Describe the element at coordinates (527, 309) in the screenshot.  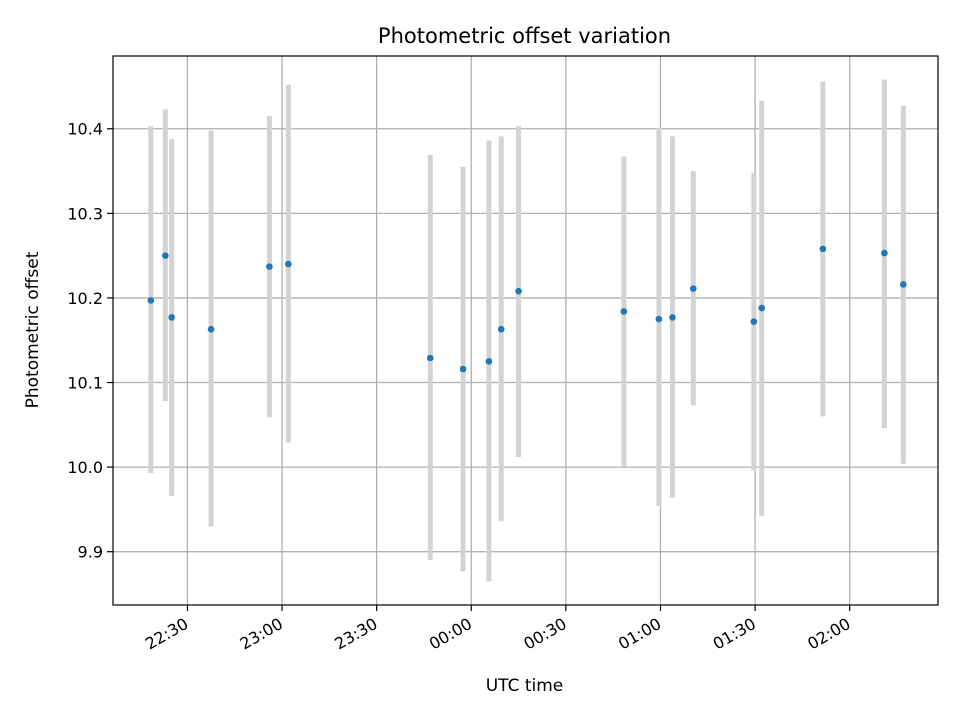
I see `data-points` at that location.